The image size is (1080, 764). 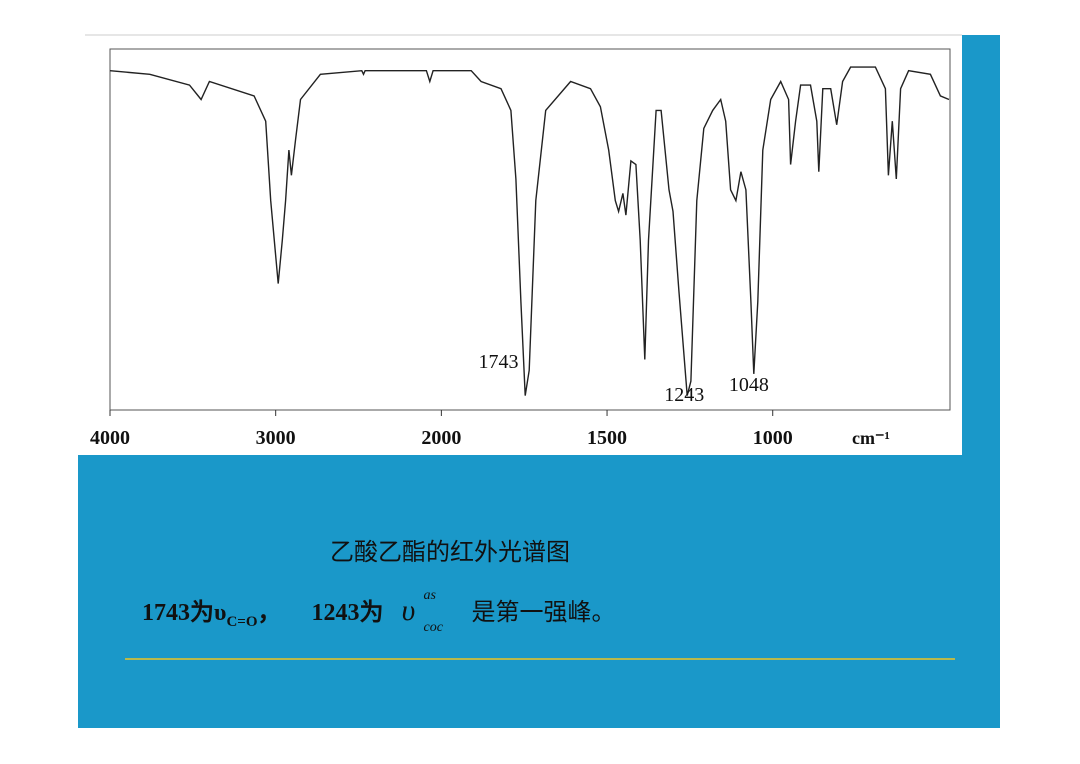 What do you see at coordinates (684, 395) in the screenshot?
I see `peak-label: 1243` at bounding box center [684, 395].